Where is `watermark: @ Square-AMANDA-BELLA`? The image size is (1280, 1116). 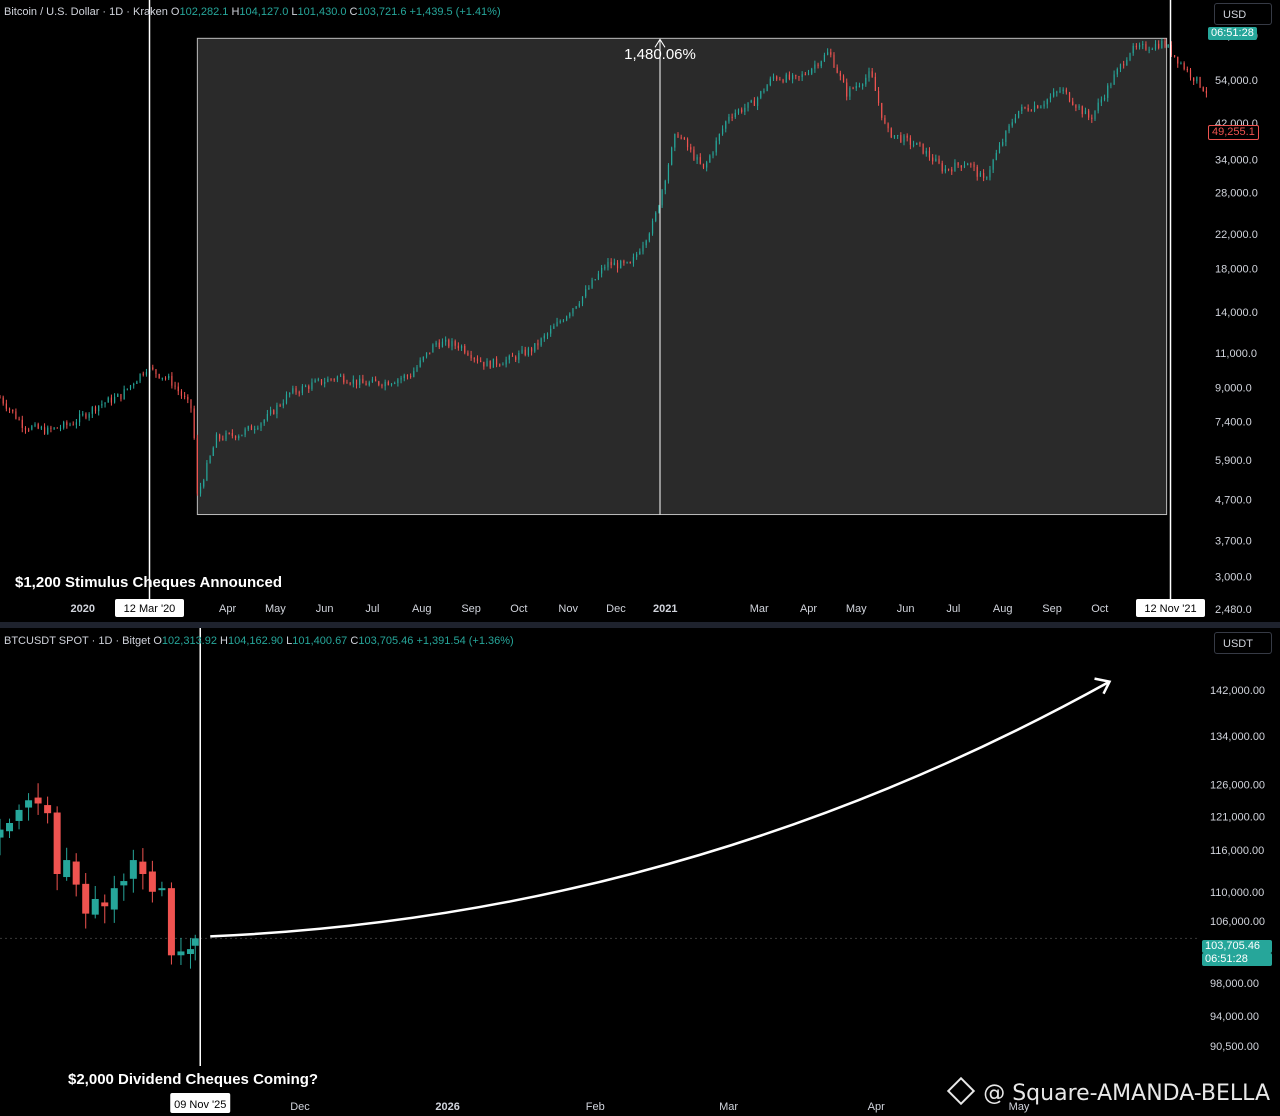 watermark: @ Square-AMANDA-BELLA is located at coordinates (1108, 1091).